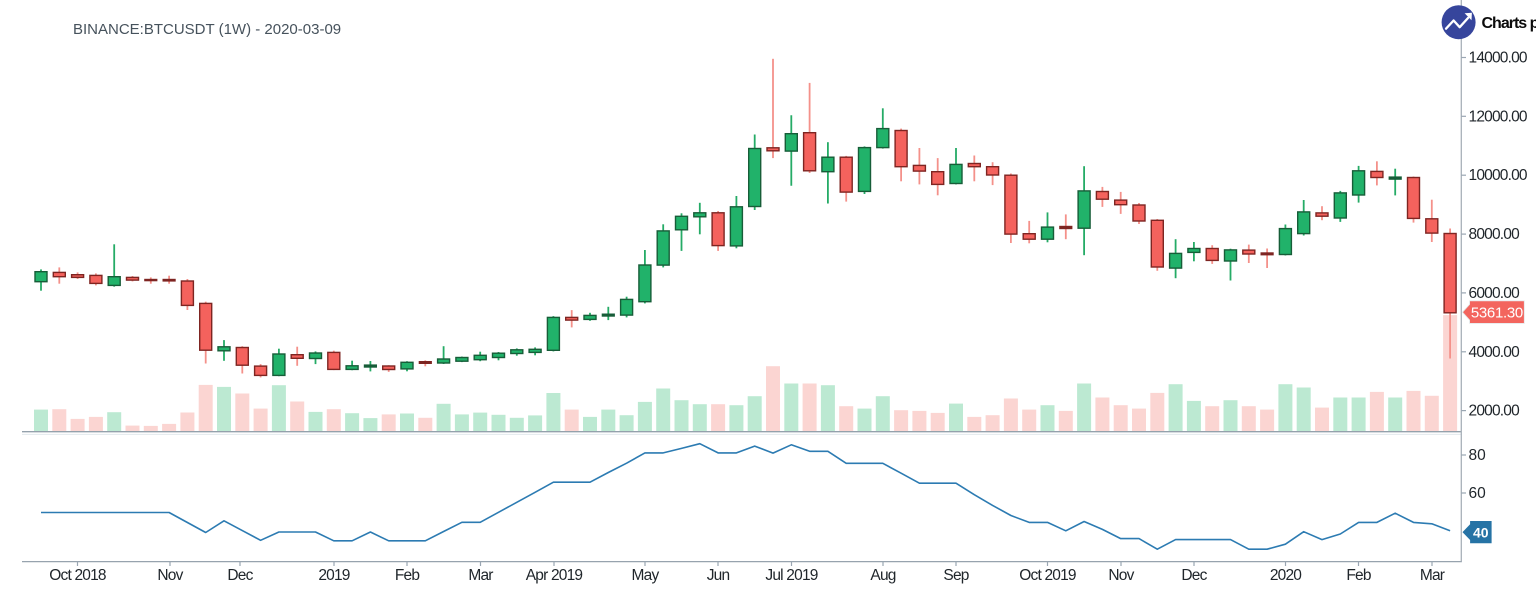 The height and width of the screenshot is (604, 1536). I want to click on svg-text:BINANCE:BTCUSDT (1W) - 2020-03: BINANCE:BTCUSDT (1W) - 2020-03-09, so click(207, 29).